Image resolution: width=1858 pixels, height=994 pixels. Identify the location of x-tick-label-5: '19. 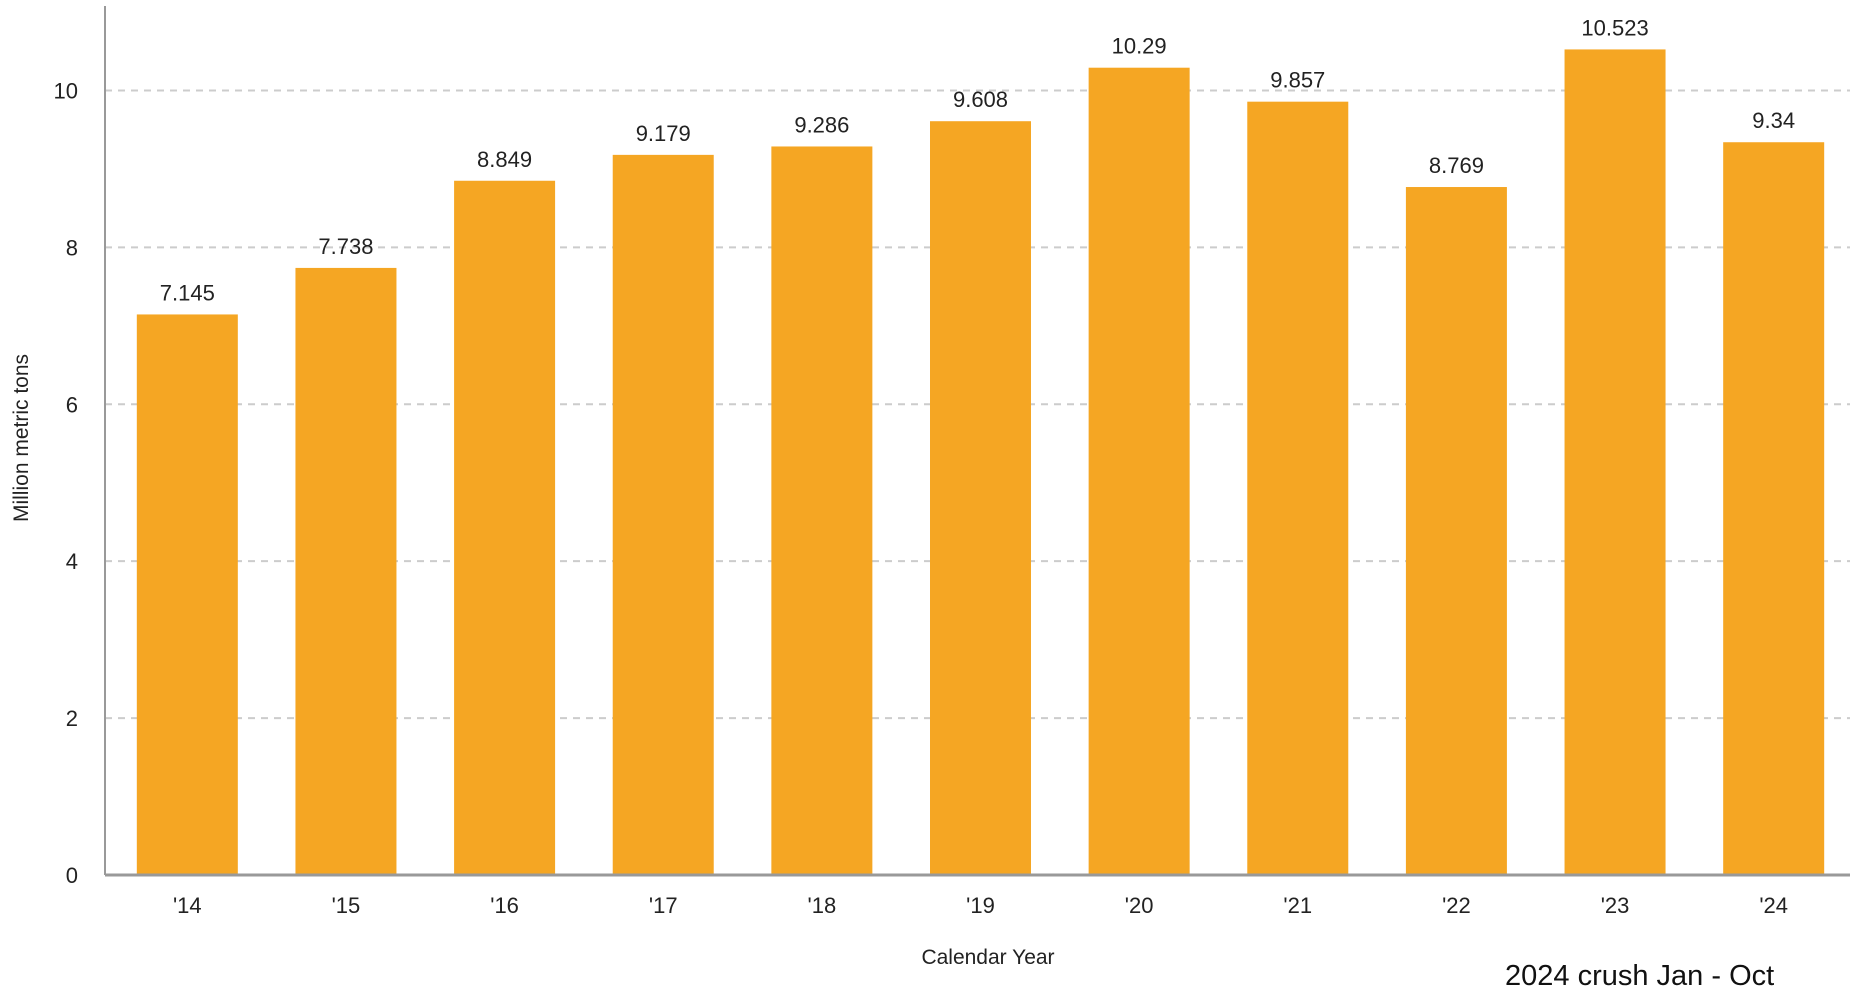
(980, 905).